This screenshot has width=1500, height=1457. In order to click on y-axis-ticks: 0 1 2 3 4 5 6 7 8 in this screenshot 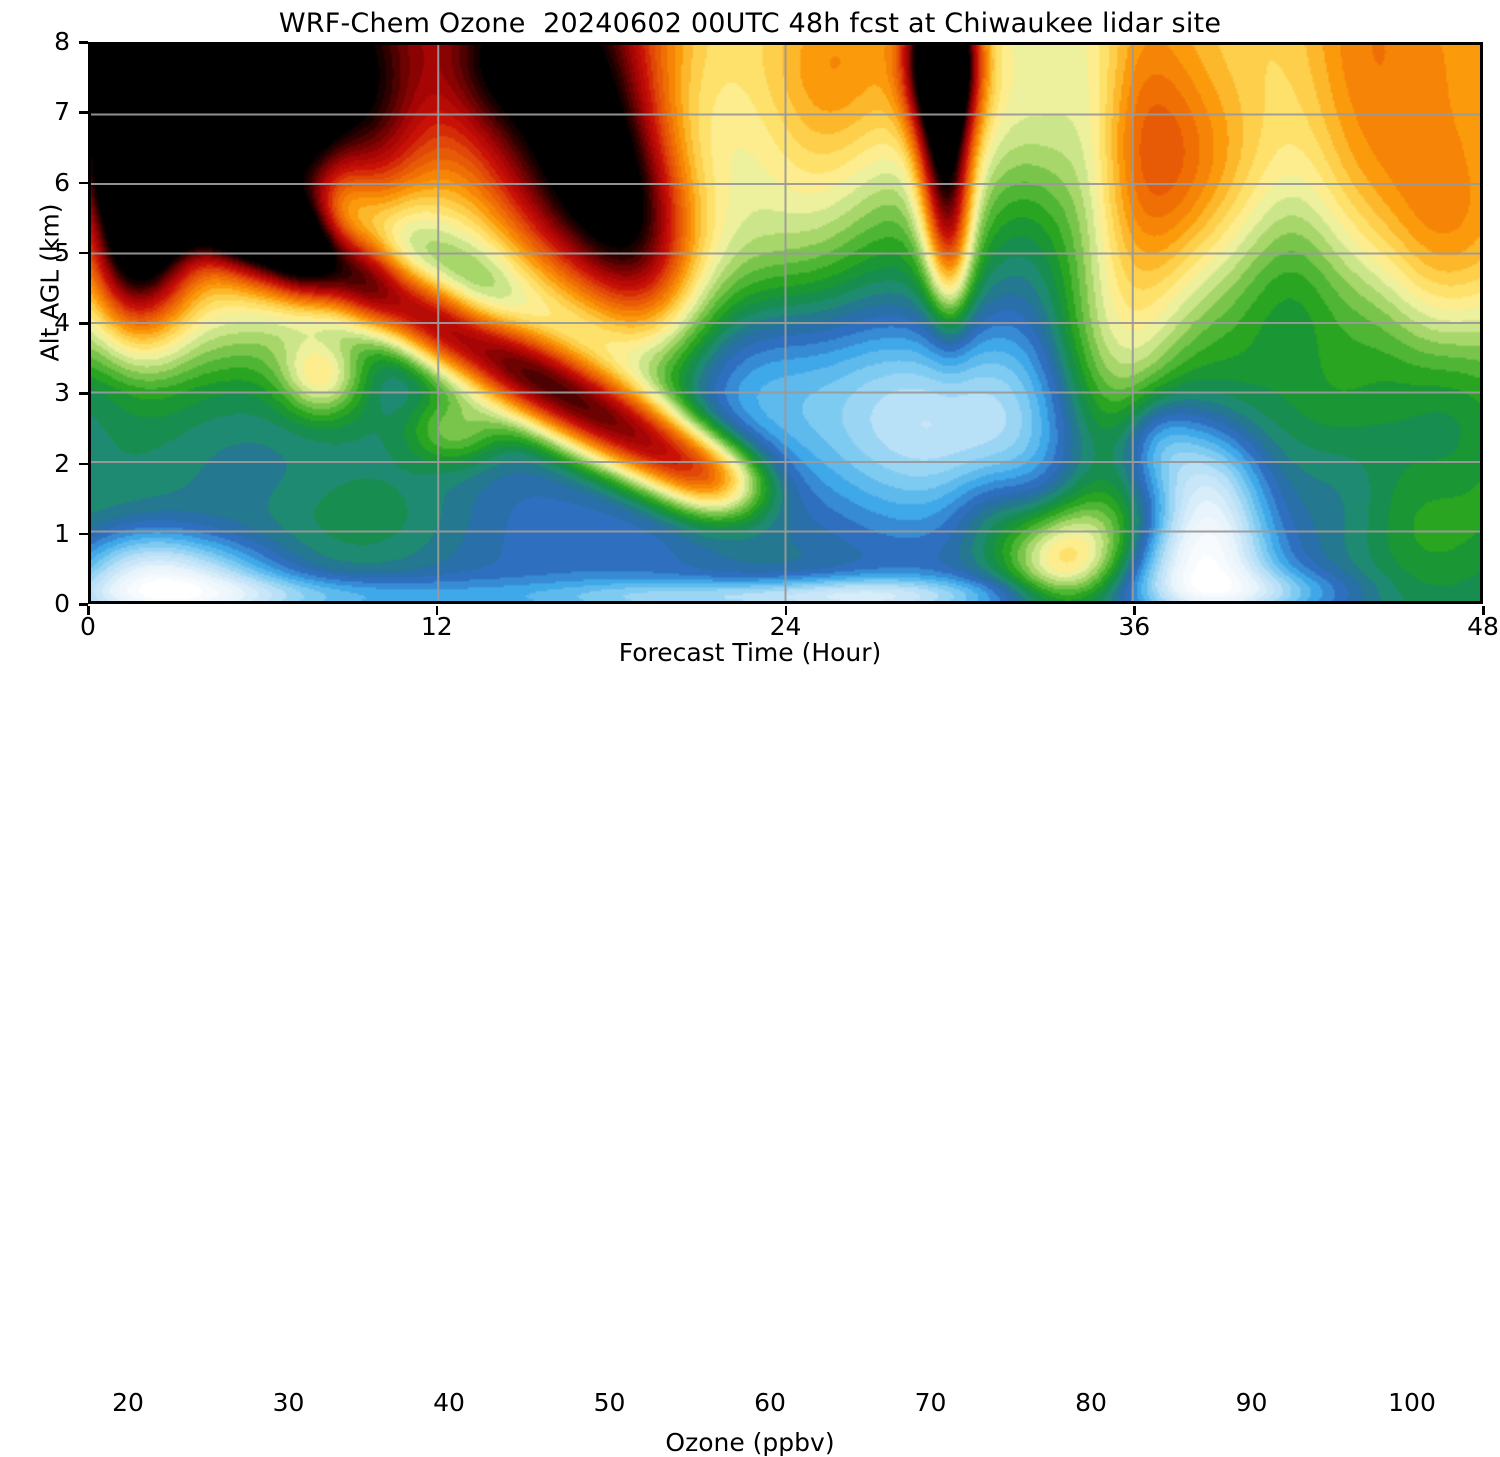, I will do `click(71, 322)`.